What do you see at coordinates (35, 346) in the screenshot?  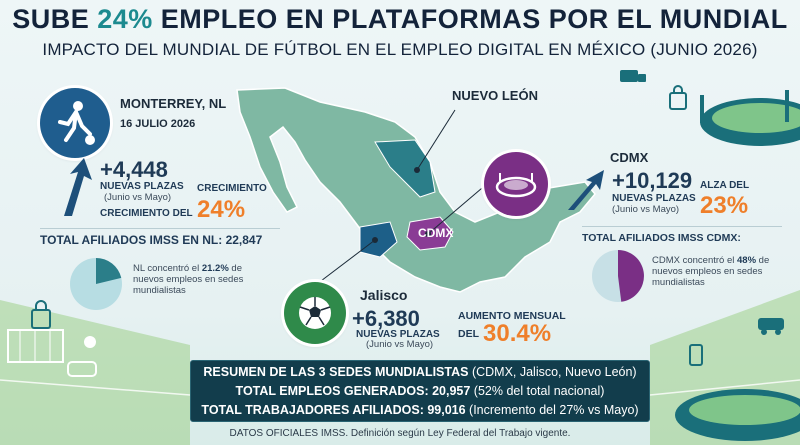 I see `goal-net-icon` at bounding box center [35, 346].